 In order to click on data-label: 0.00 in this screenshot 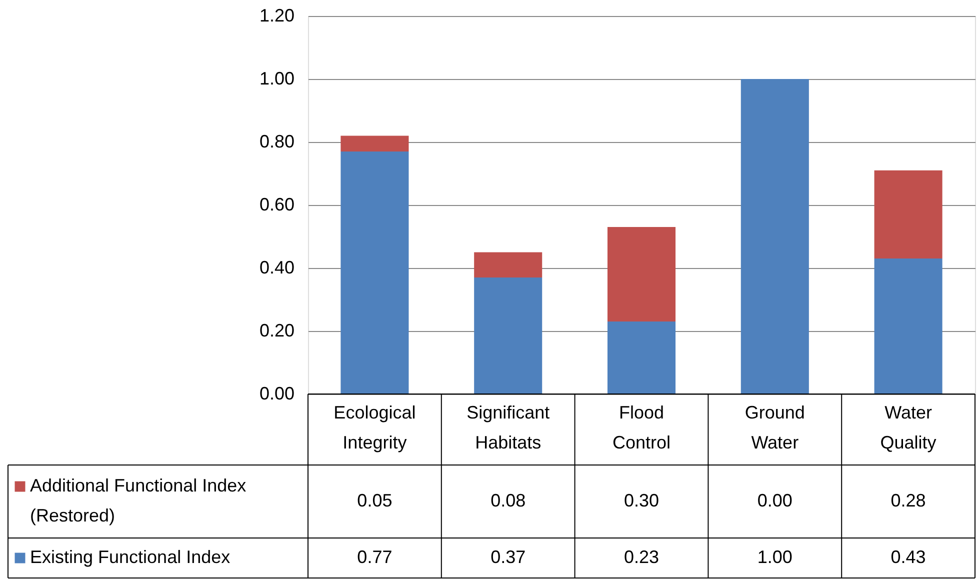, I will do `click(774, 500)`.